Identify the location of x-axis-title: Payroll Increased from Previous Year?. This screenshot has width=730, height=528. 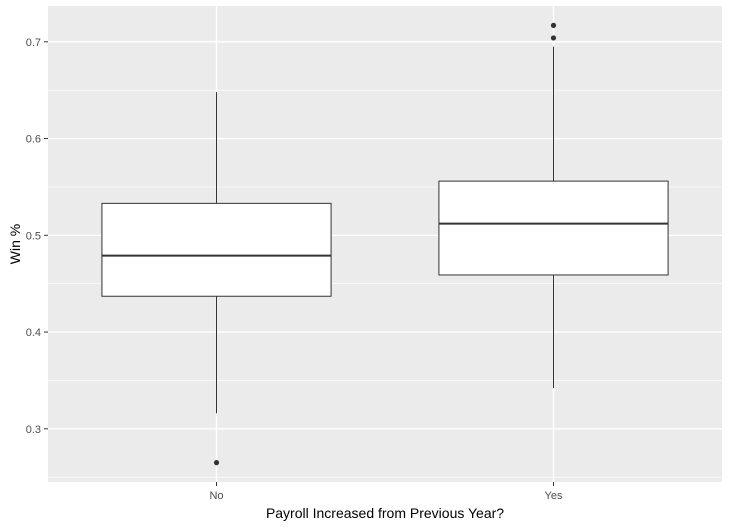
(385, 513).